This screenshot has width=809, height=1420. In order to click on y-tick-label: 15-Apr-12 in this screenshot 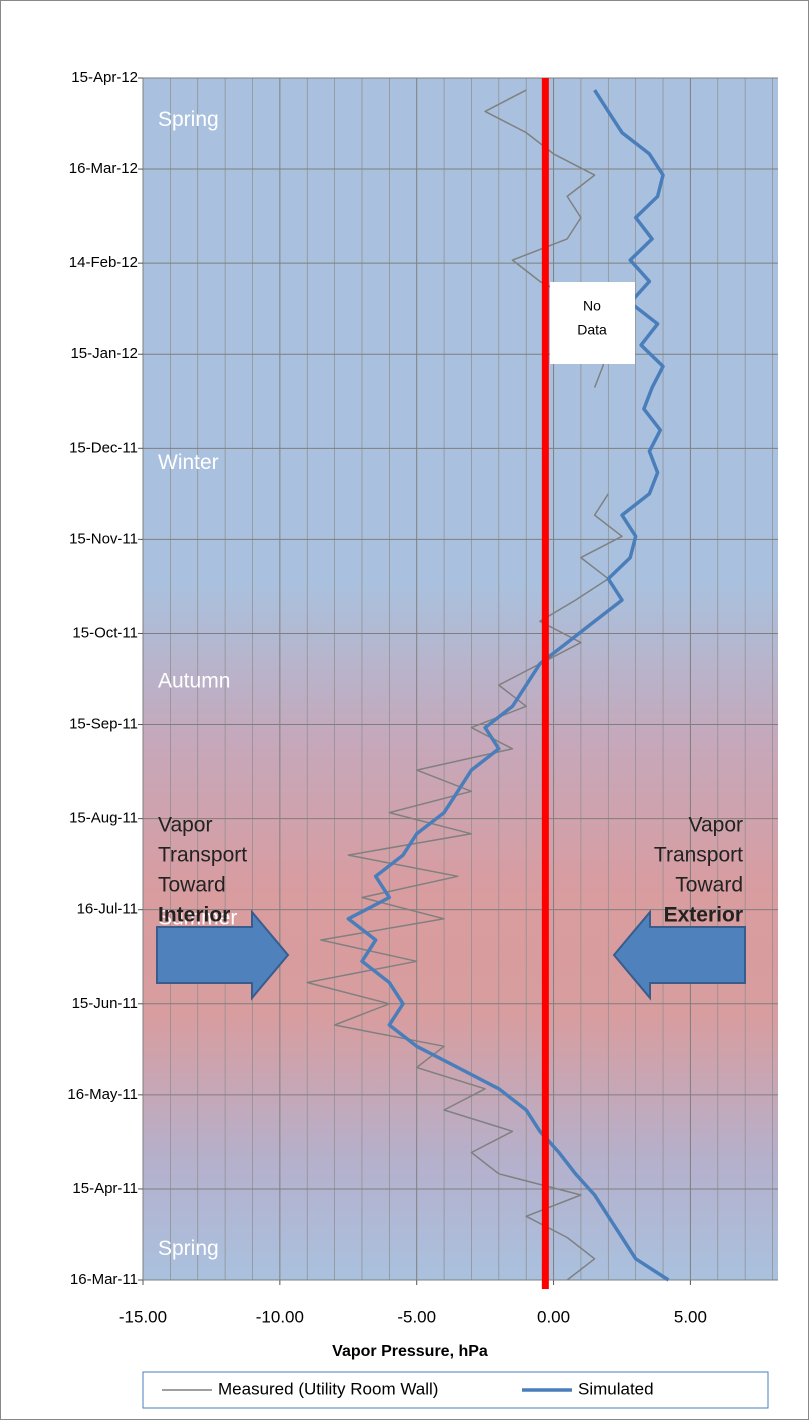, I will do `click(104, 77)`.